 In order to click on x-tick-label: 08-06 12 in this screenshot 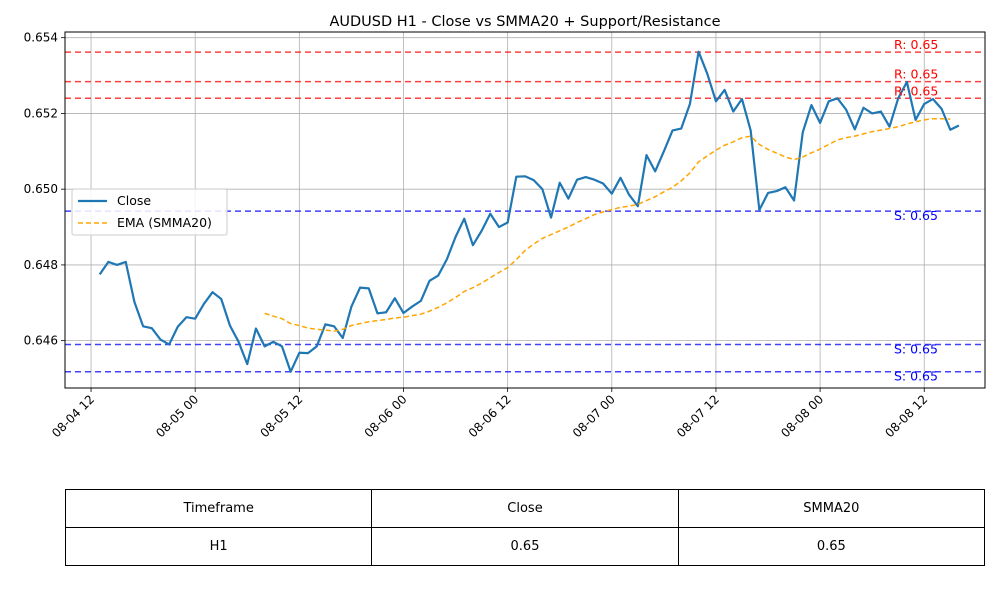, I will do `click(490, 416)`.